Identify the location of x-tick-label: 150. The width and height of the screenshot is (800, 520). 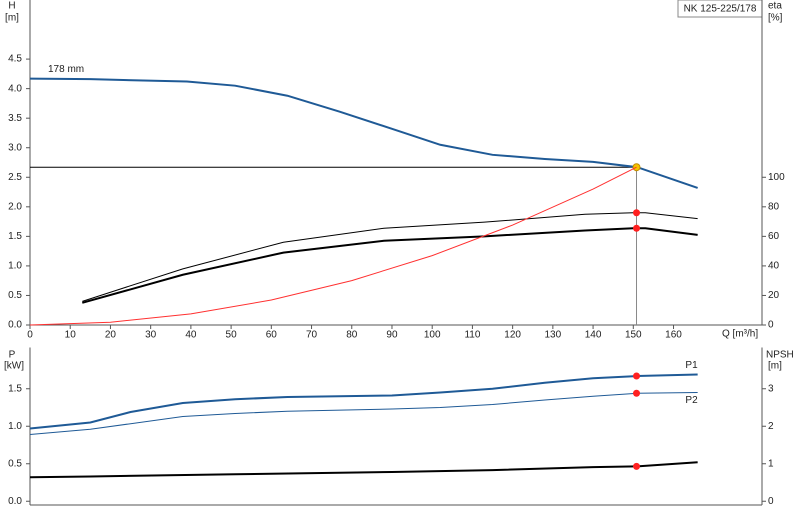
(633, 335).